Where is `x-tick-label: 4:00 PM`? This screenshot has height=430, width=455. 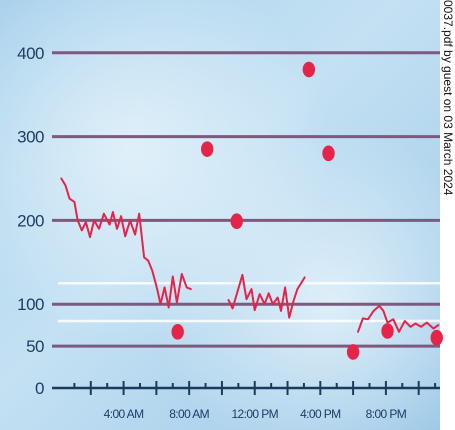 x-tick-label: 4:00 PM is located at coordinates (320, 414).